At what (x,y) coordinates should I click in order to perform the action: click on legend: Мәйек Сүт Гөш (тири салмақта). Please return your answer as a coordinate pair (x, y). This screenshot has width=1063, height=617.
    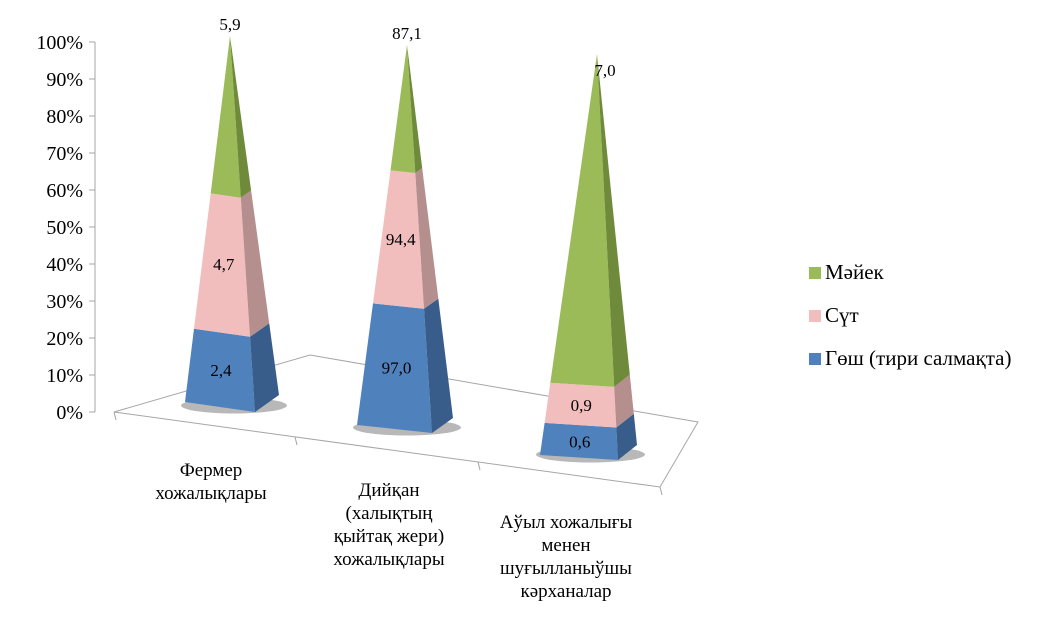
    Looking at the image, I should click on (910, 315).